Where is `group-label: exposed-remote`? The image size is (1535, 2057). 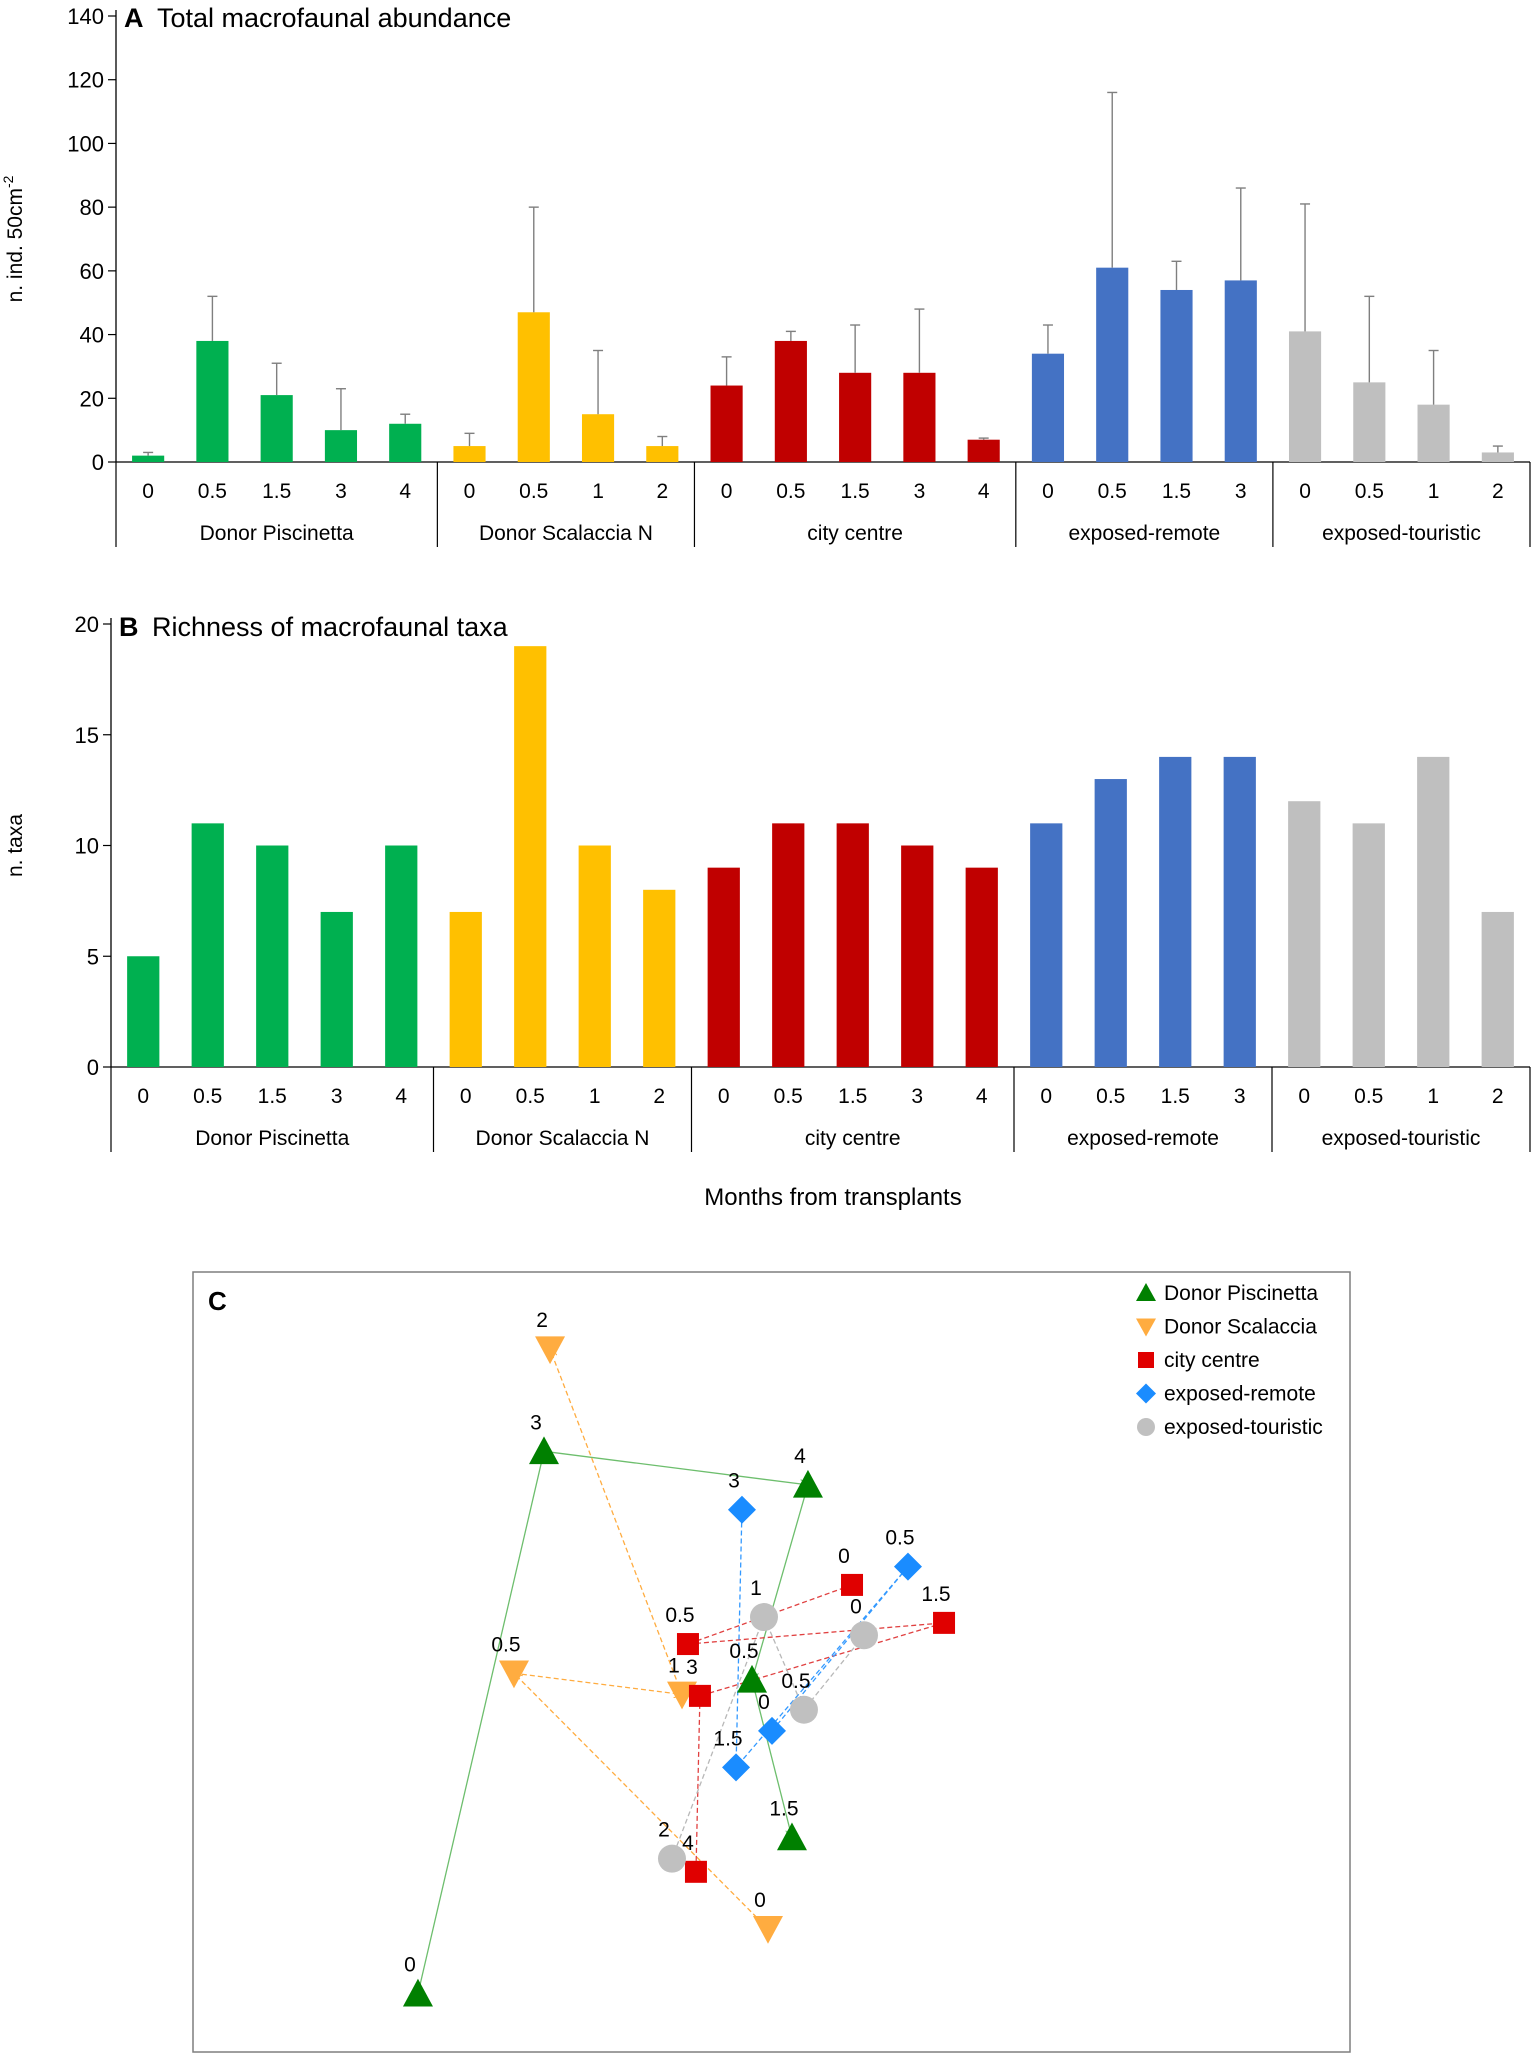 group-label: exposed-remote is located at coordinates (1143, 1138).